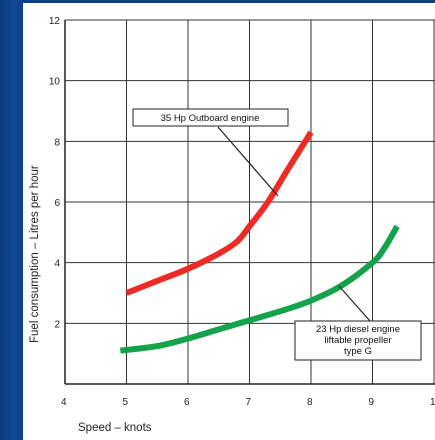  What do you see at coordinates (310, 402) in the screenshot?
I see `x-tick-label: 8` at bounding box center [310, 402].